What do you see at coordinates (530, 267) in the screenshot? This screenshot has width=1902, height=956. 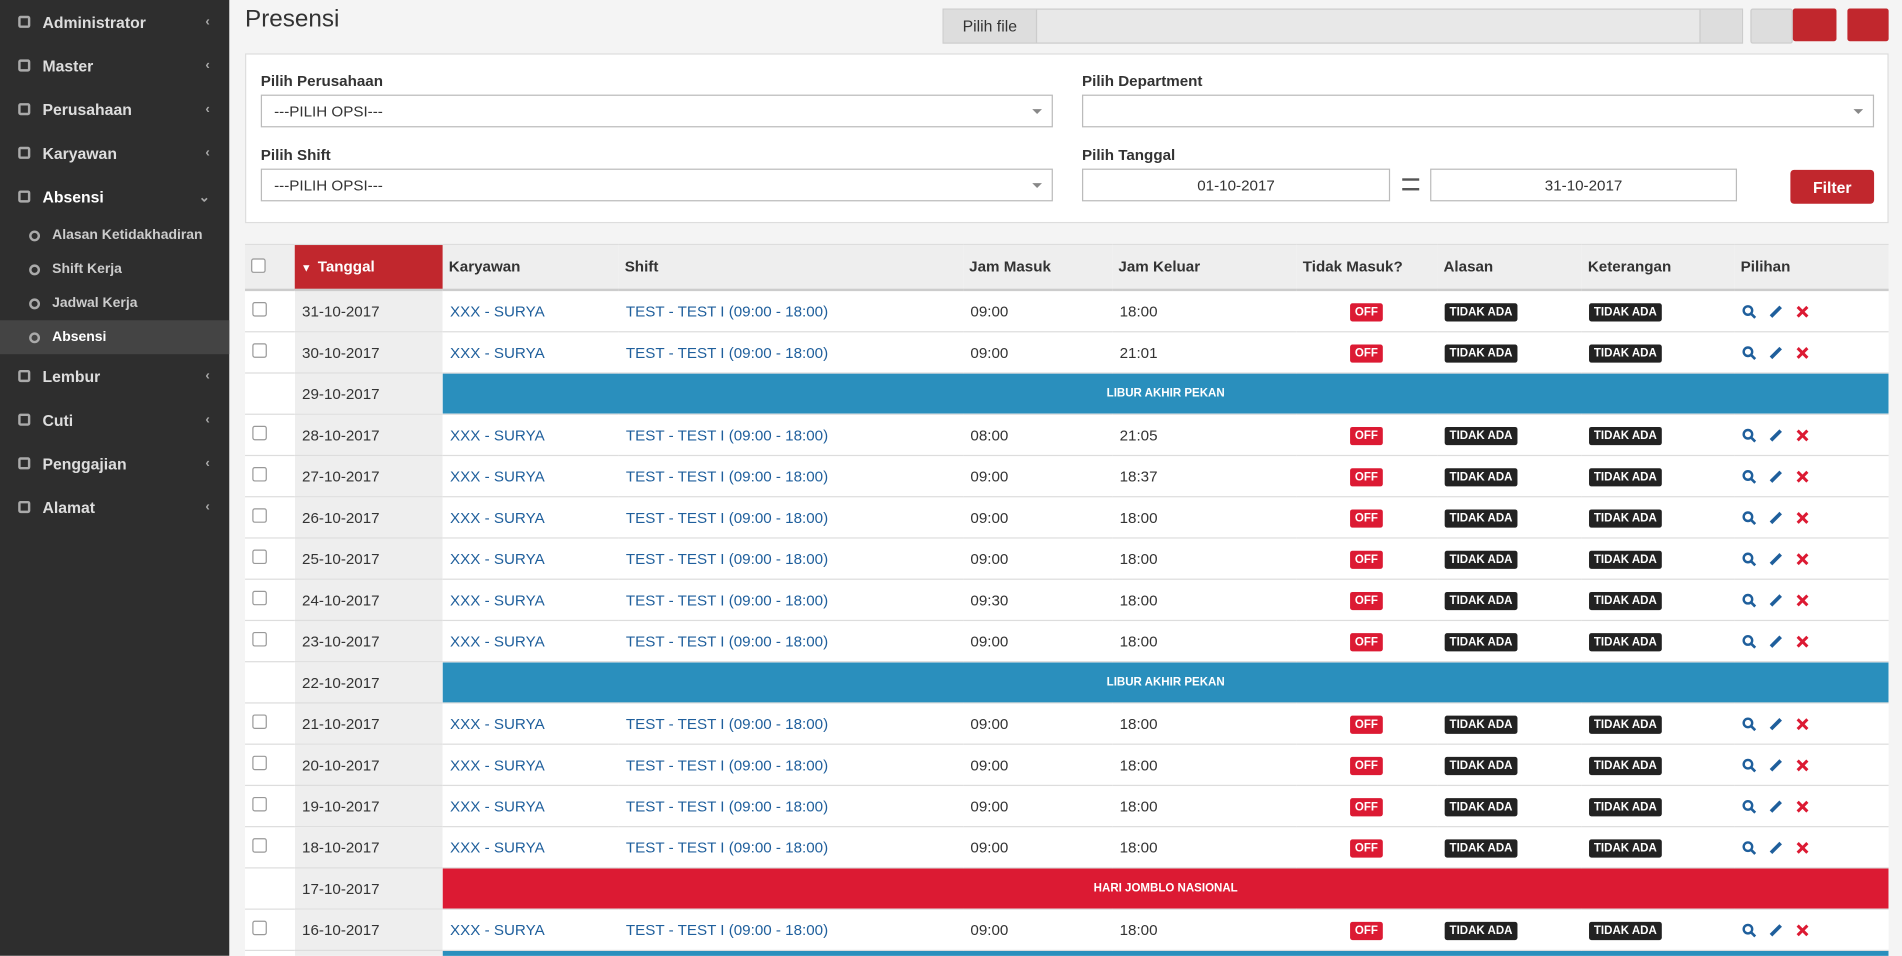 I see `column-header: Karyawan` at bounding box center [530, 267].